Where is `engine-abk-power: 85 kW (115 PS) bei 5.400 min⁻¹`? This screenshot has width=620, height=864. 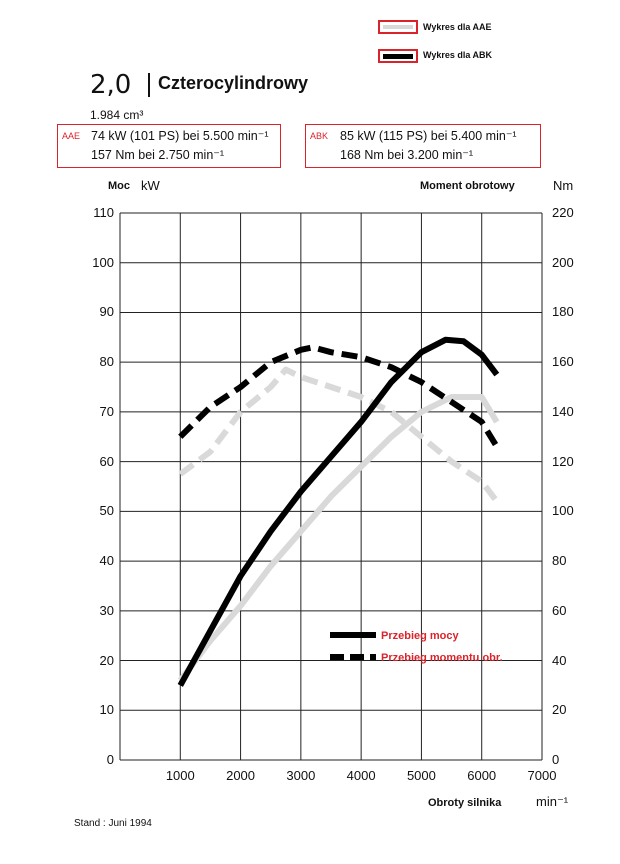
engine-abk-power: 85 kW (115 PS) bei 5.400 min⁻¹ is located at coordinates (428, 136).